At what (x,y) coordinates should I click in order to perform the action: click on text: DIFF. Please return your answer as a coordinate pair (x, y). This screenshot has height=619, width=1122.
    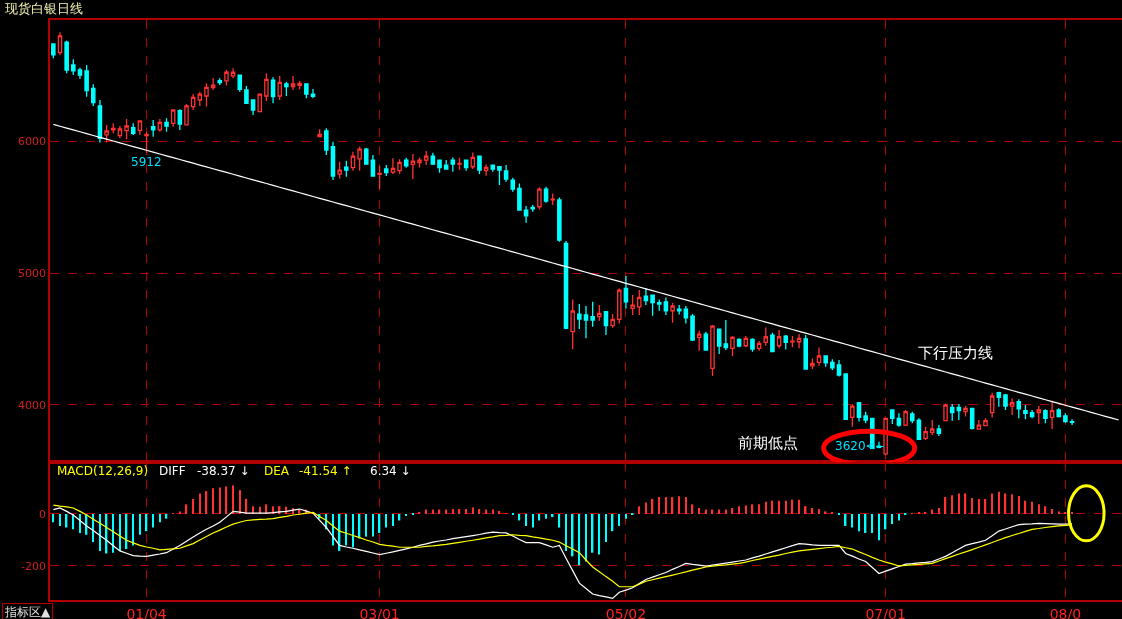
    Looking at the image, I should click on (172, 471).